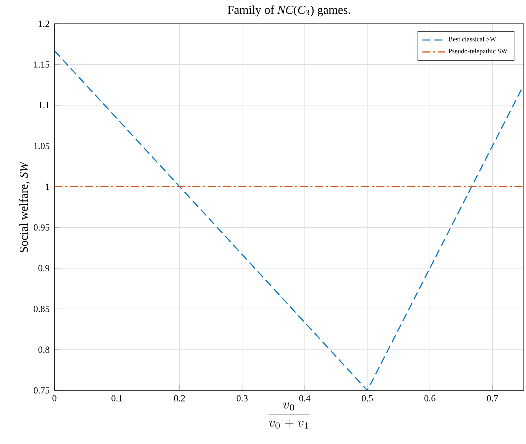 This screenshot has width=526, height=444. I want to click on y-tick-label: 1, so click(48, 187).